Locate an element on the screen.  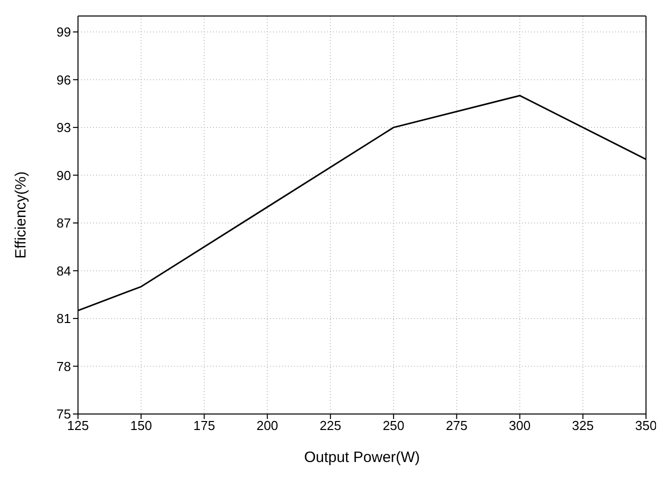
y-tick-label: 90 is located at coordinates (63, 175).